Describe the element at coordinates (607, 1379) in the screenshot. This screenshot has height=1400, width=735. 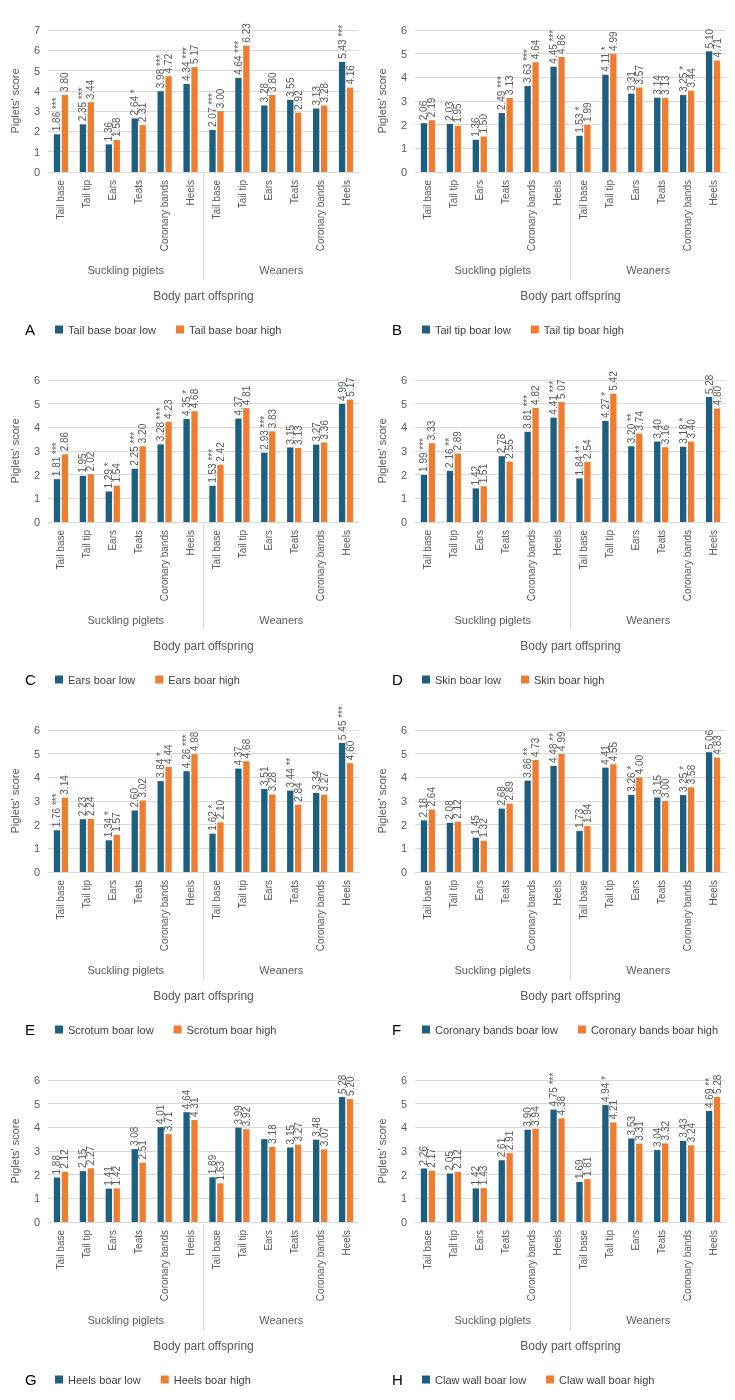
I see `legend-label: Claw wall boar high` at that location.